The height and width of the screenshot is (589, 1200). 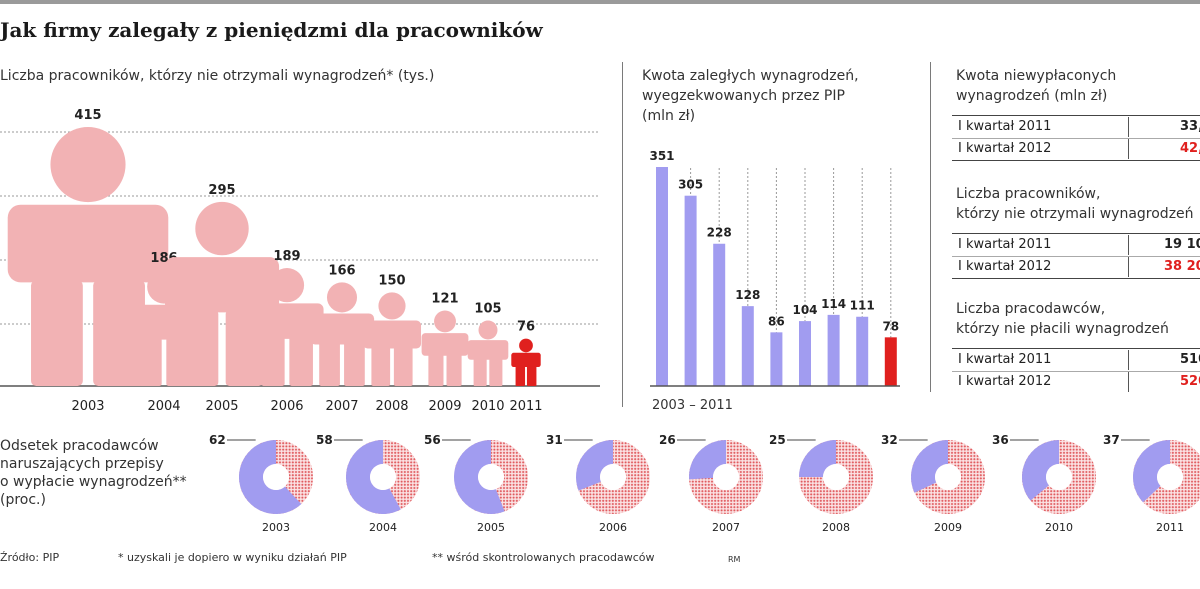 I want to click on table-2-row-1: I kwartał 2011 19 100, so click(x=1076, y=245).